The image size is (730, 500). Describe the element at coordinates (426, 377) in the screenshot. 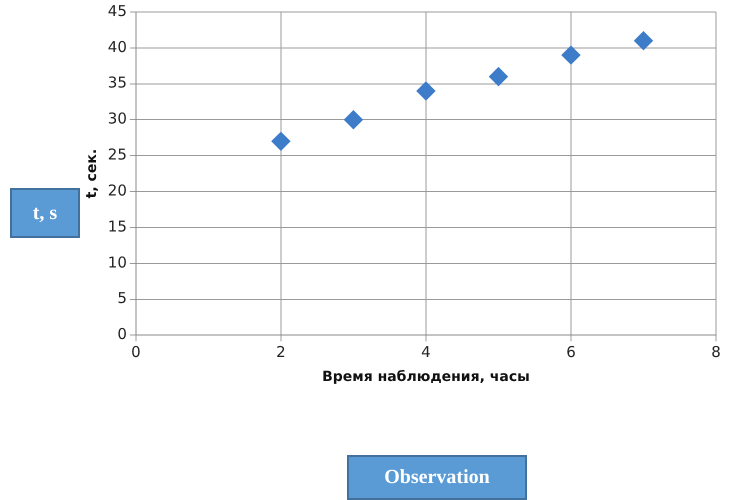

I see `x-axis-title: Время наблюдения, часы` at that location.